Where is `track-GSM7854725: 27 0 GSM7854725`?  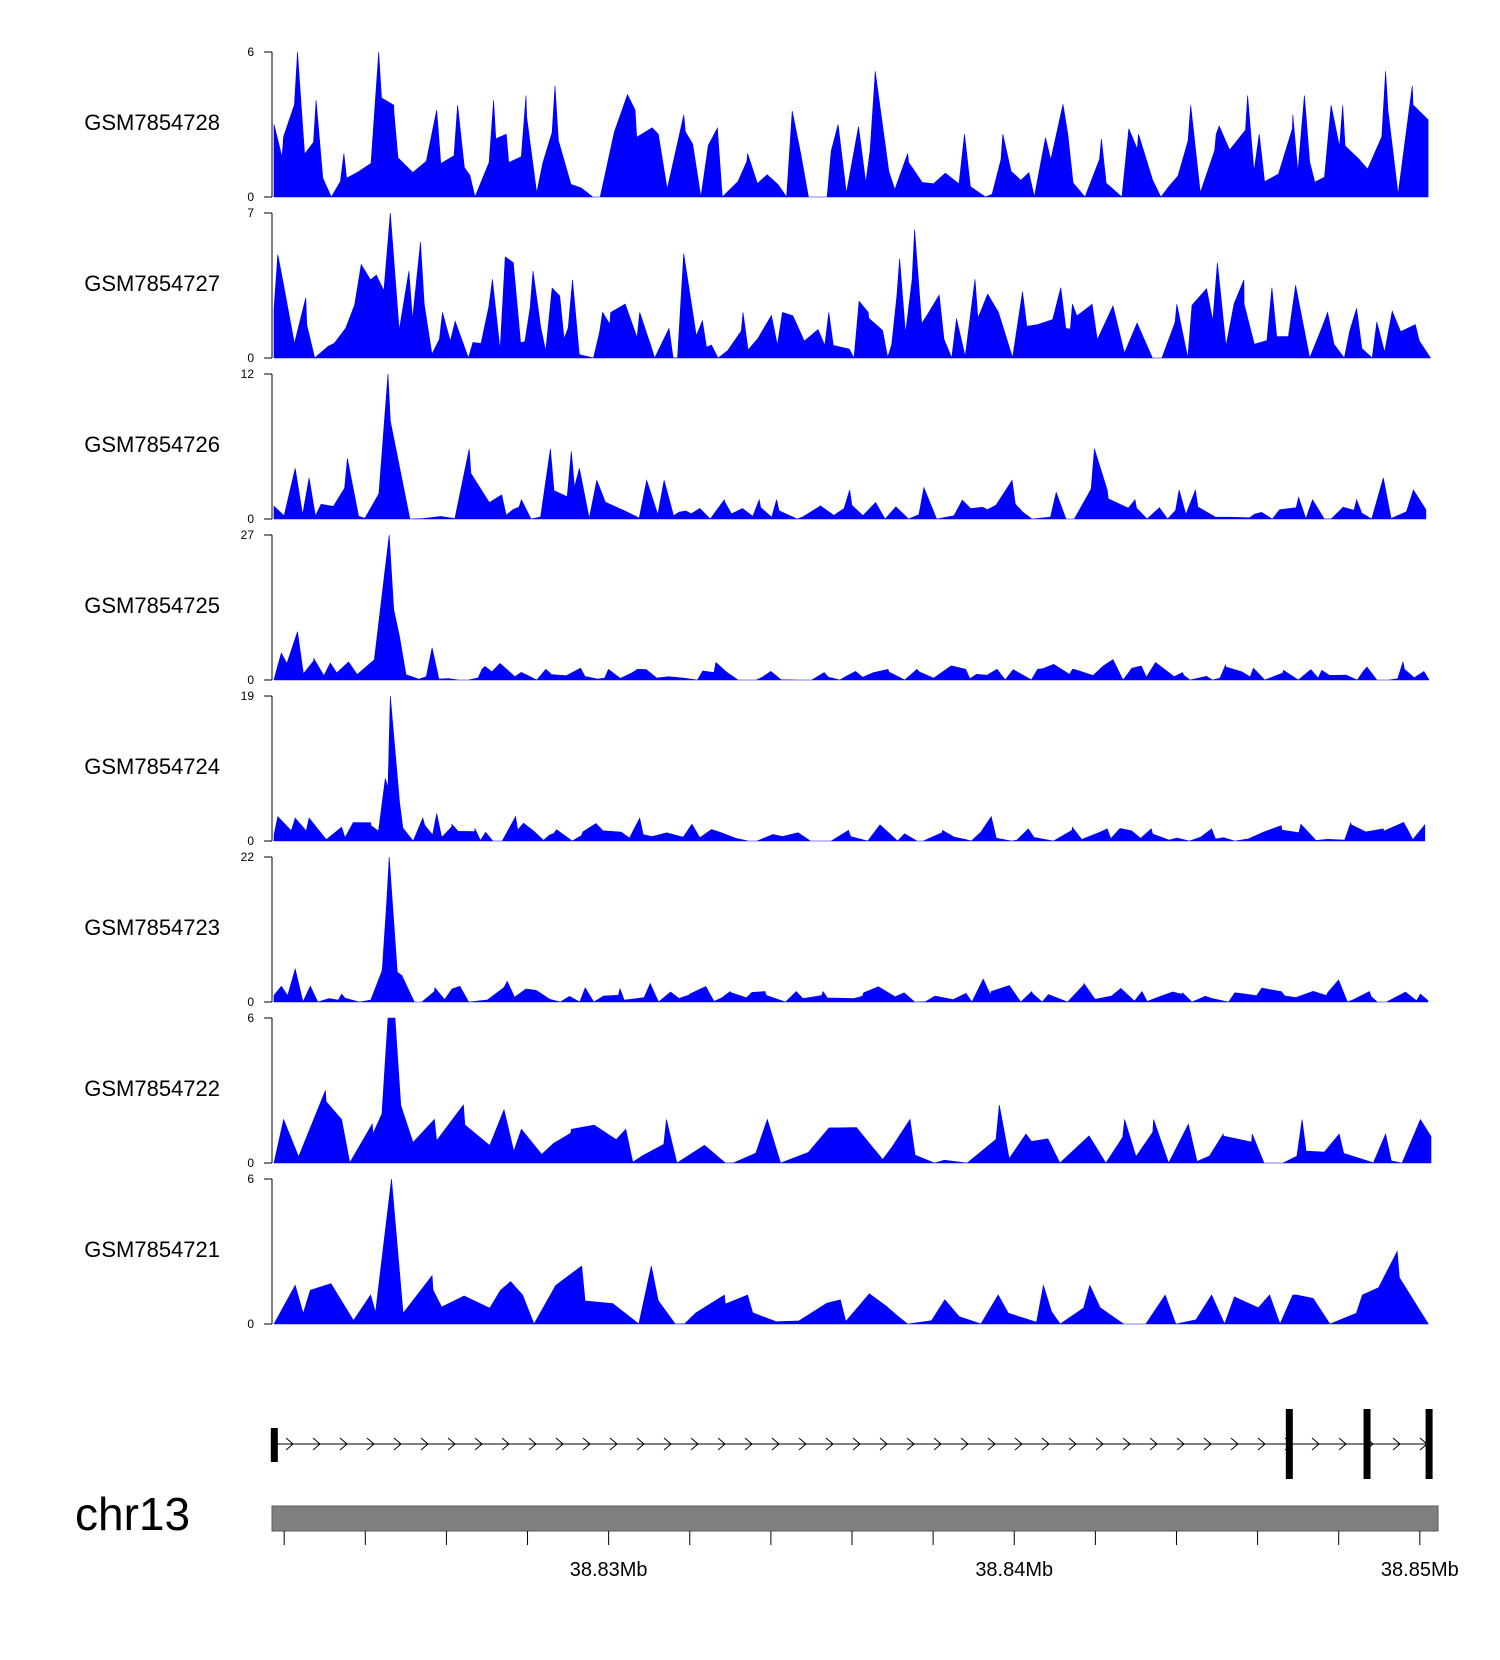 track-GSM7854725: 27 0 GSM7854725 is located at coordinates (757, 607).